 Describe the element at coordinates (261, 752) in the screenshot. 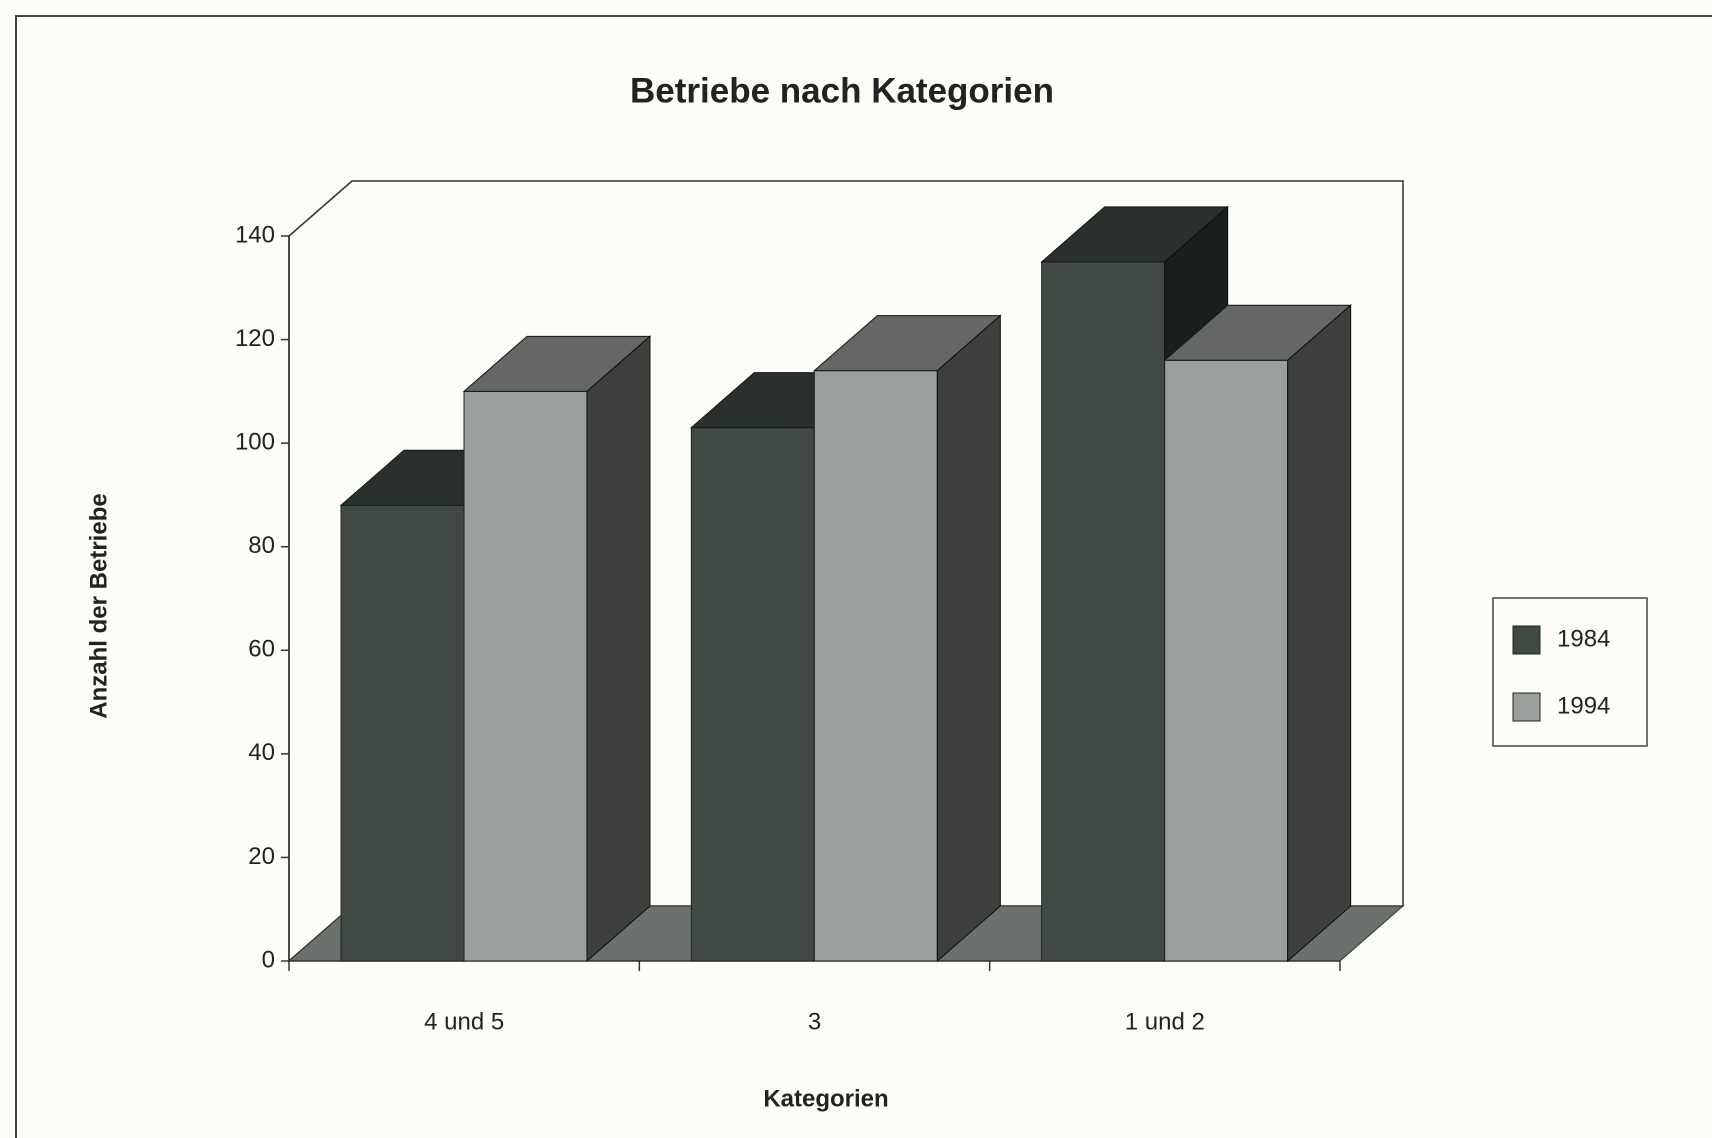

I see `y-tick-label: 40` at that location.